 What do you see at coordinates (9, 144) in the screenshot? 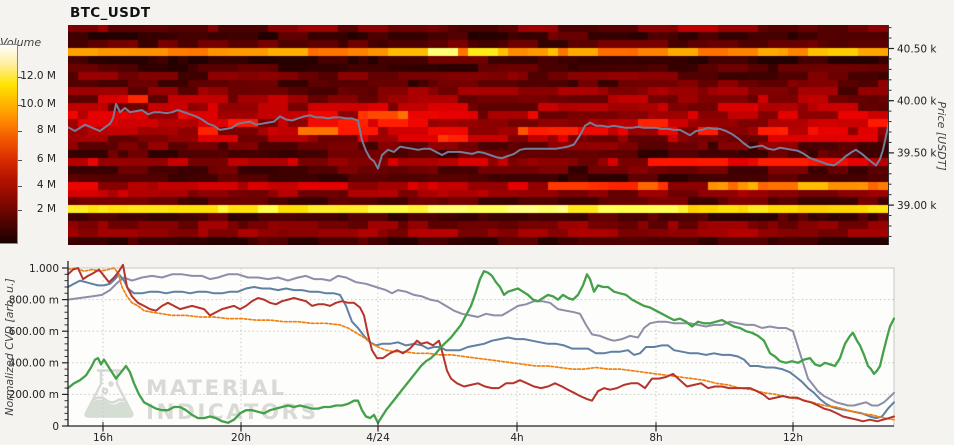
I see `volume-colorbar` at bounding box center [9, 144].